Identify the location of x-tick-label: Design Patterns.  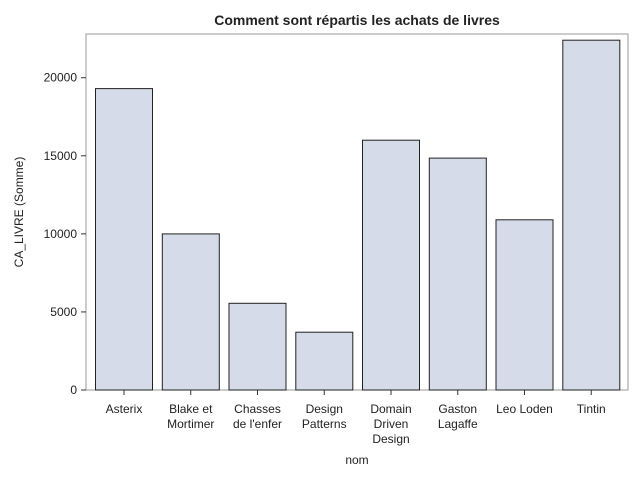
(324, 416).